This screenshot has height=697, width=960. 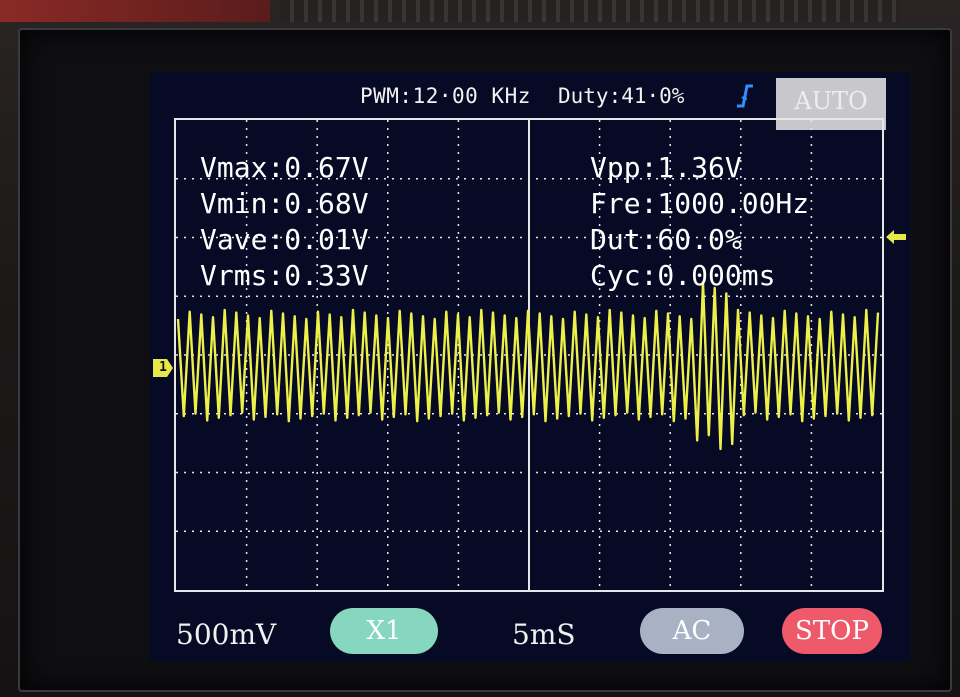 I want to click on frequency-readout: Fre:1000.00Hz, so click(x=700, y=203).